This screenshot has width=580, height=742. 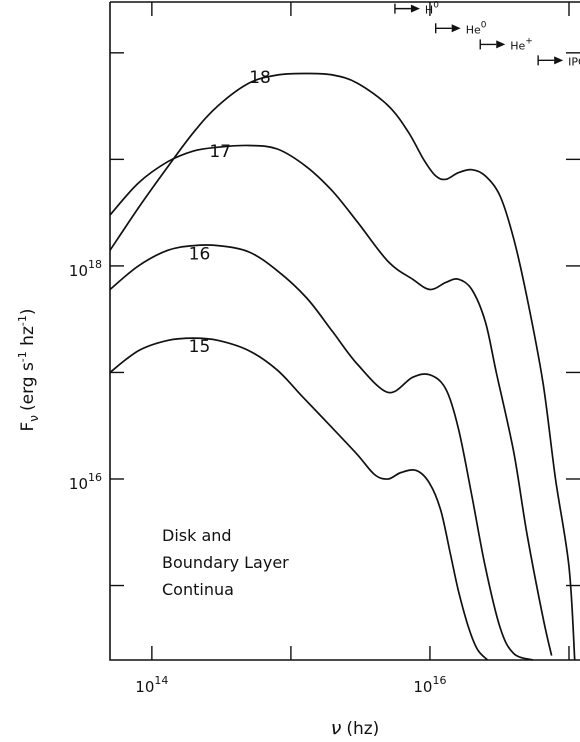 What do you see at coordinates (220, 152) in the screenshot?
I see `series-label-17: 17` at bounding box center [220, 152].